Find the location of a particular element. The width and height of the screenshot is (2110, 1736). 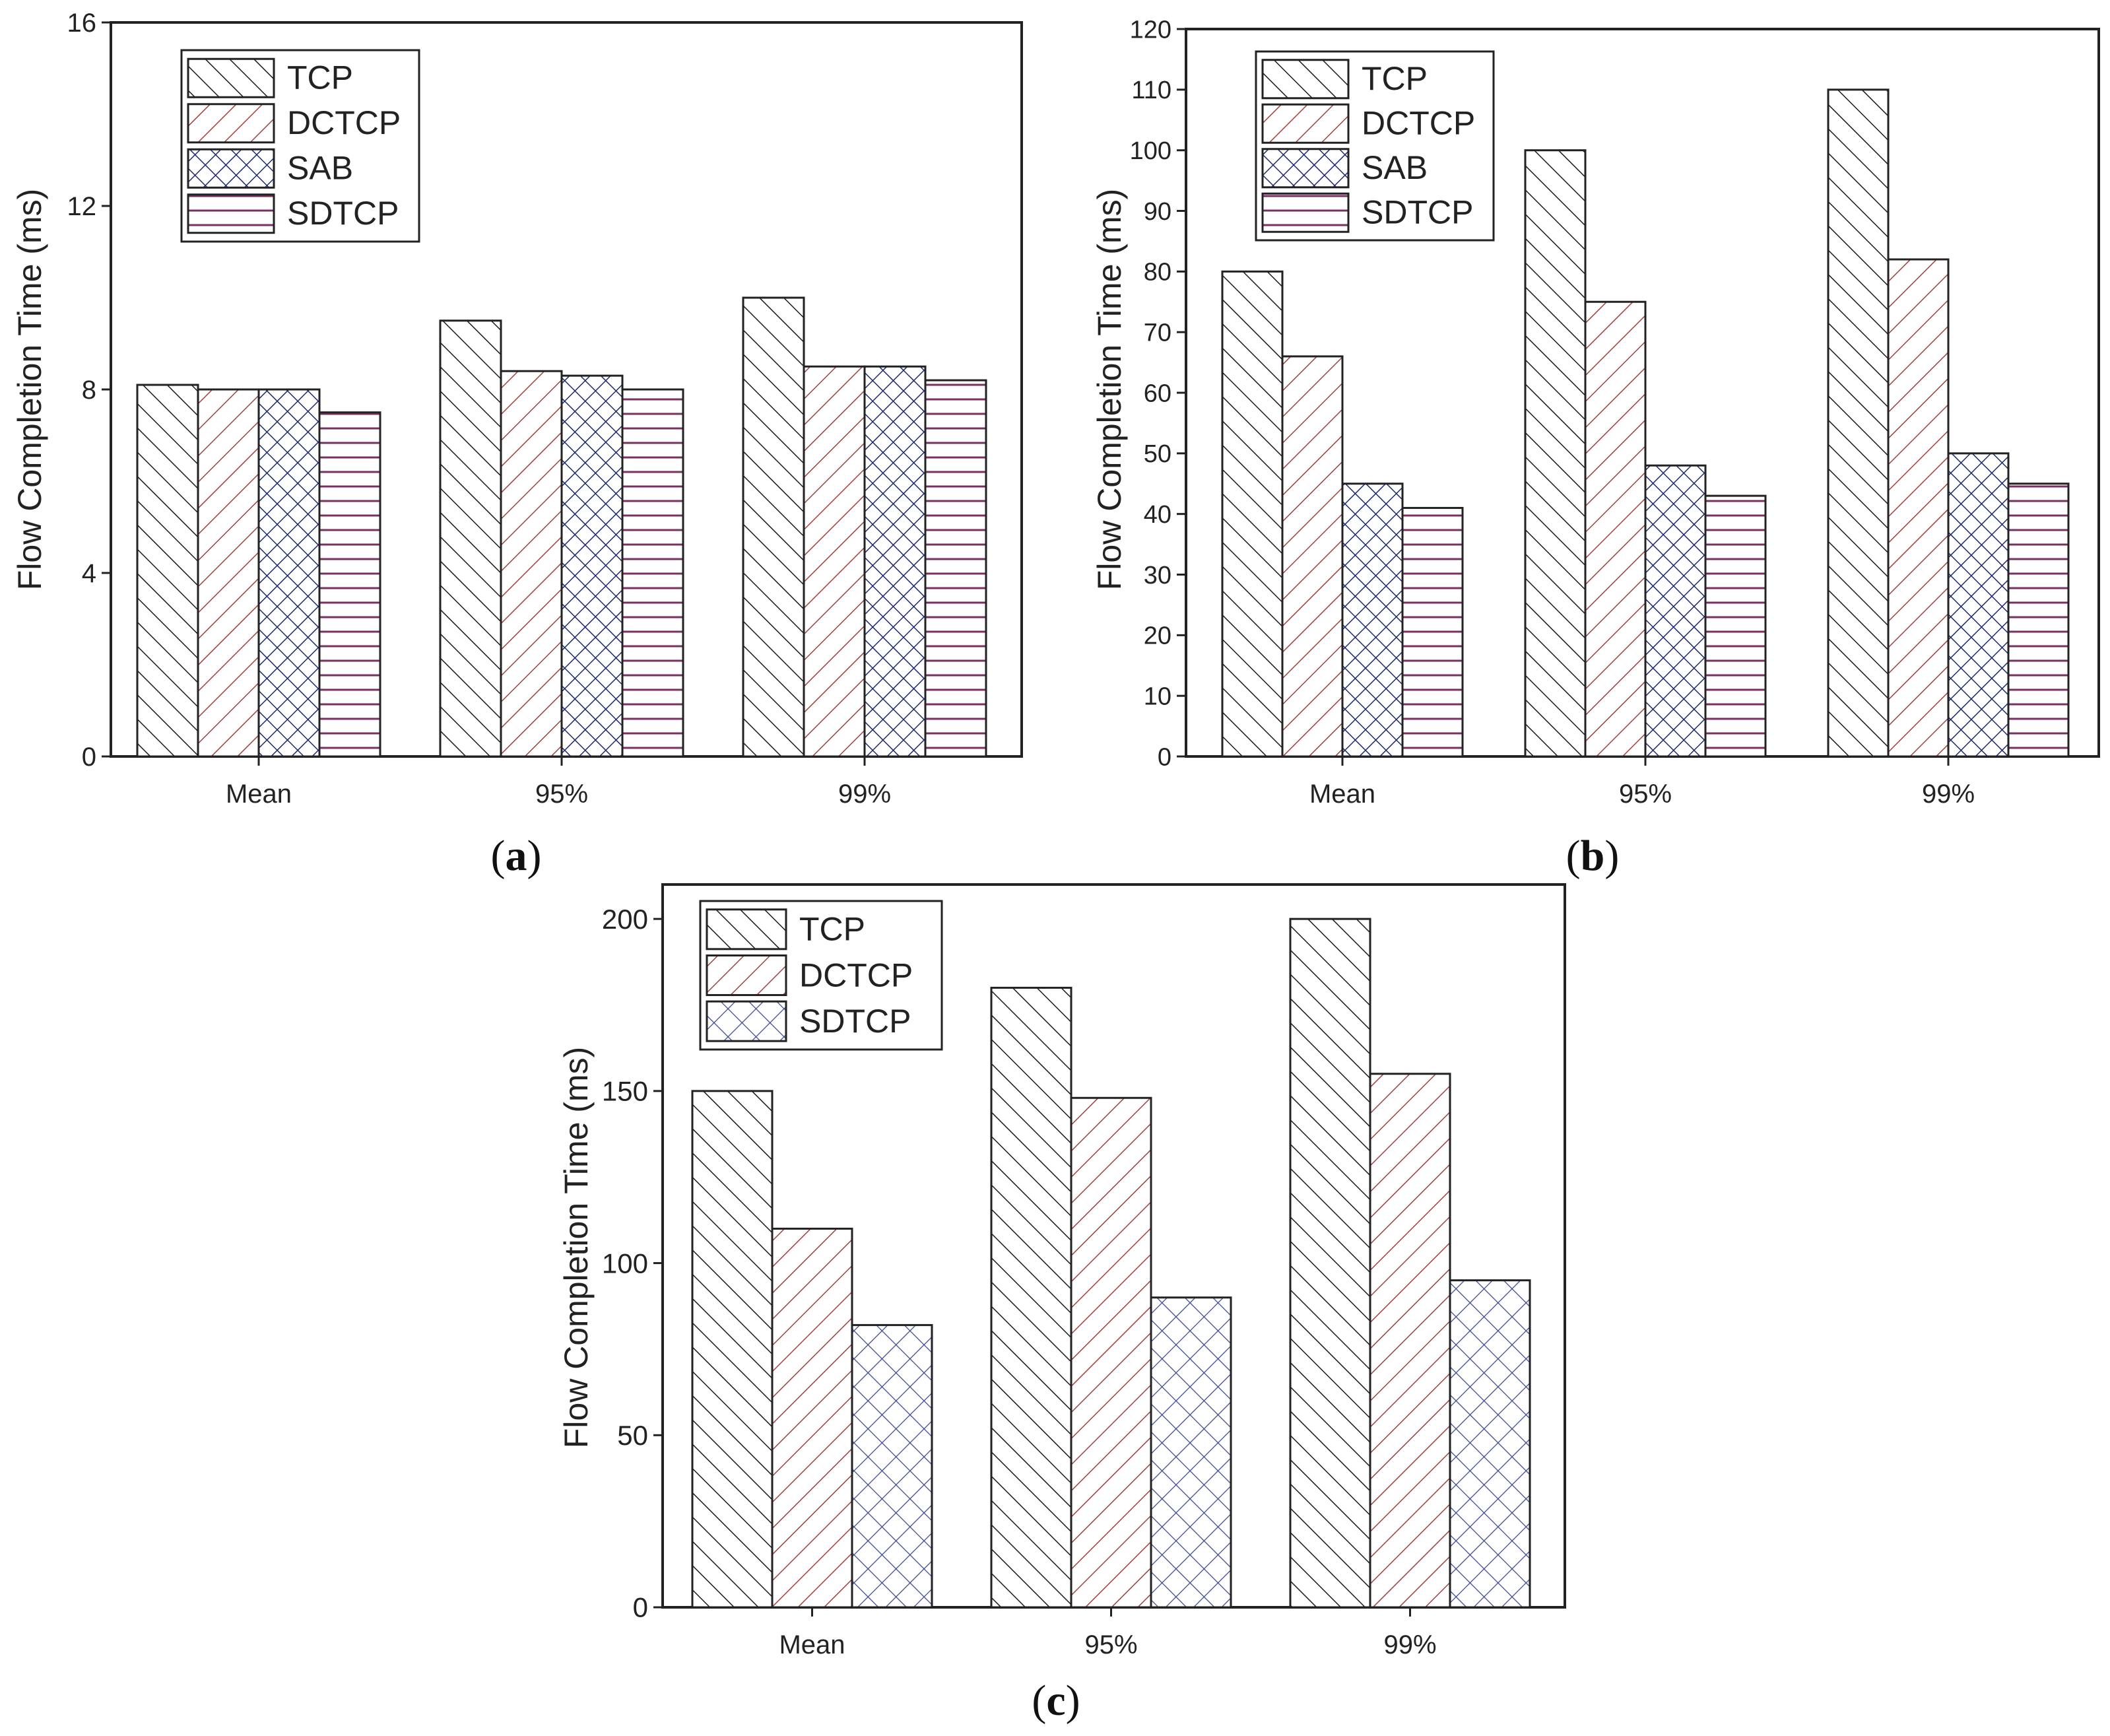

chart-c-legend-swatch-dctcp is located at coordinates (746, 975).